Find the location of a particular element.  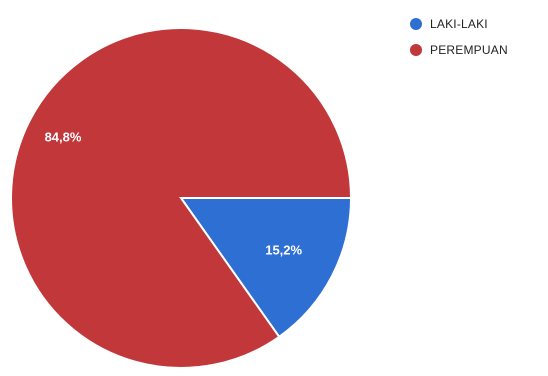

pie-label-perempuan: 84,8% is located at coordinates (63, 136).